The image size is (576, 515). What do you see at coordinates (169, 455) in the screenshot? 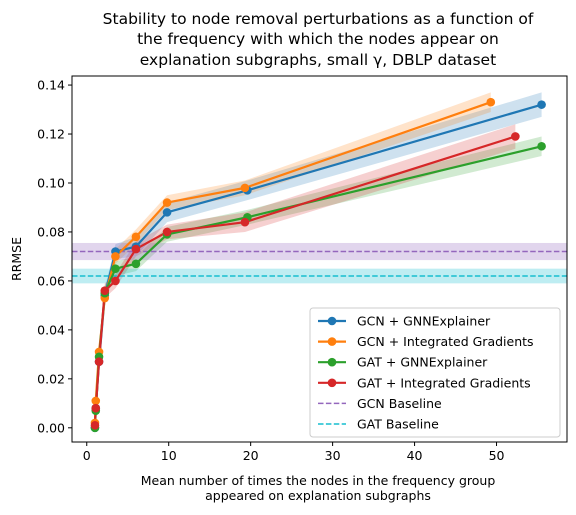
I see `x-tick-label: 10` at bounding box center [169, 455].